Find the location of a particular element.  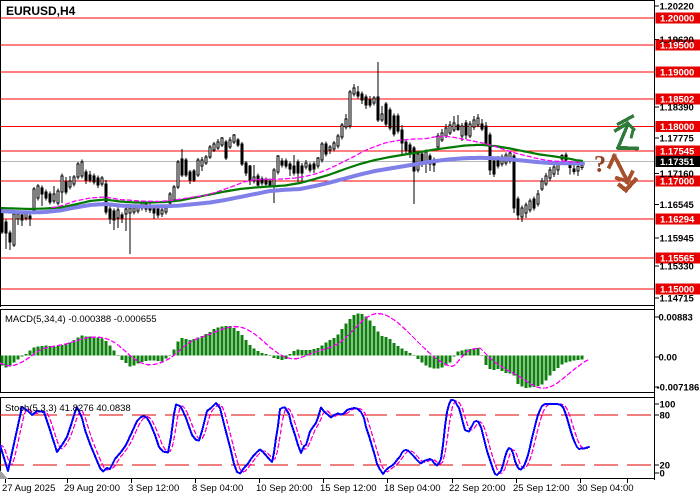

svg-text: 1.18390 is located at coordinates (677, 108).